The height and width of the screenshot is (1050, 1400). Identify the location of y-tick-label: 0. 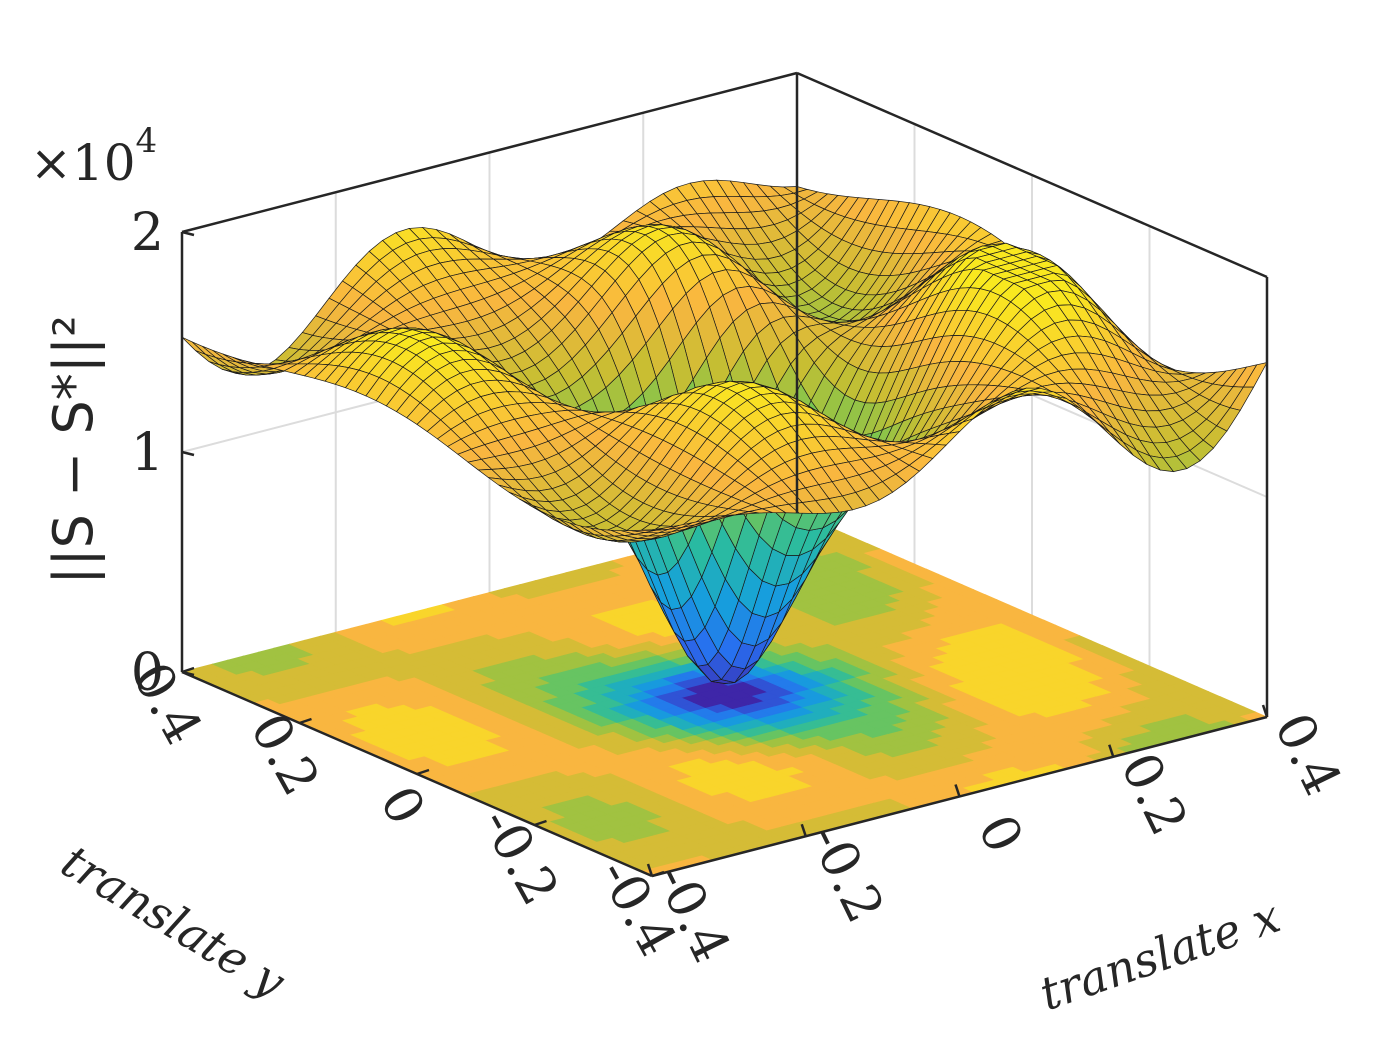
(402, 806).